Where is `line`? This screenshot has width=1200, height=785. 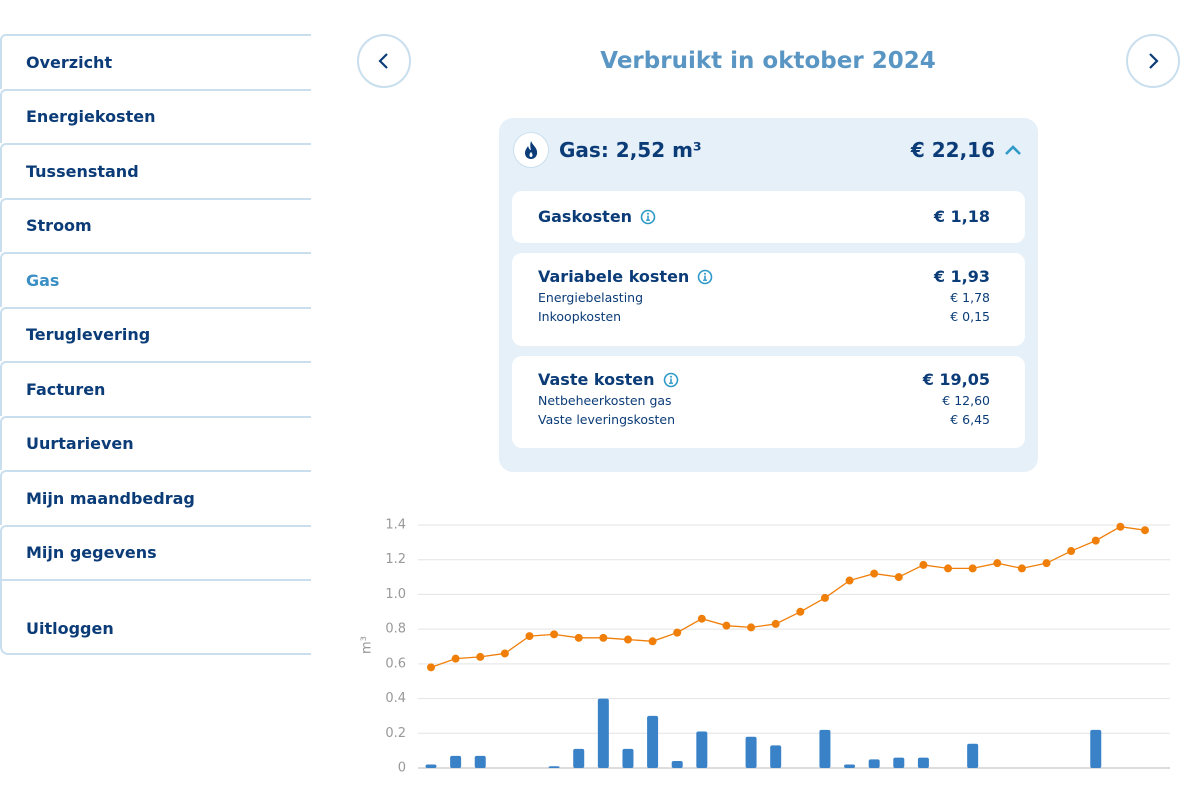
line is located at coordinates (788, 597).